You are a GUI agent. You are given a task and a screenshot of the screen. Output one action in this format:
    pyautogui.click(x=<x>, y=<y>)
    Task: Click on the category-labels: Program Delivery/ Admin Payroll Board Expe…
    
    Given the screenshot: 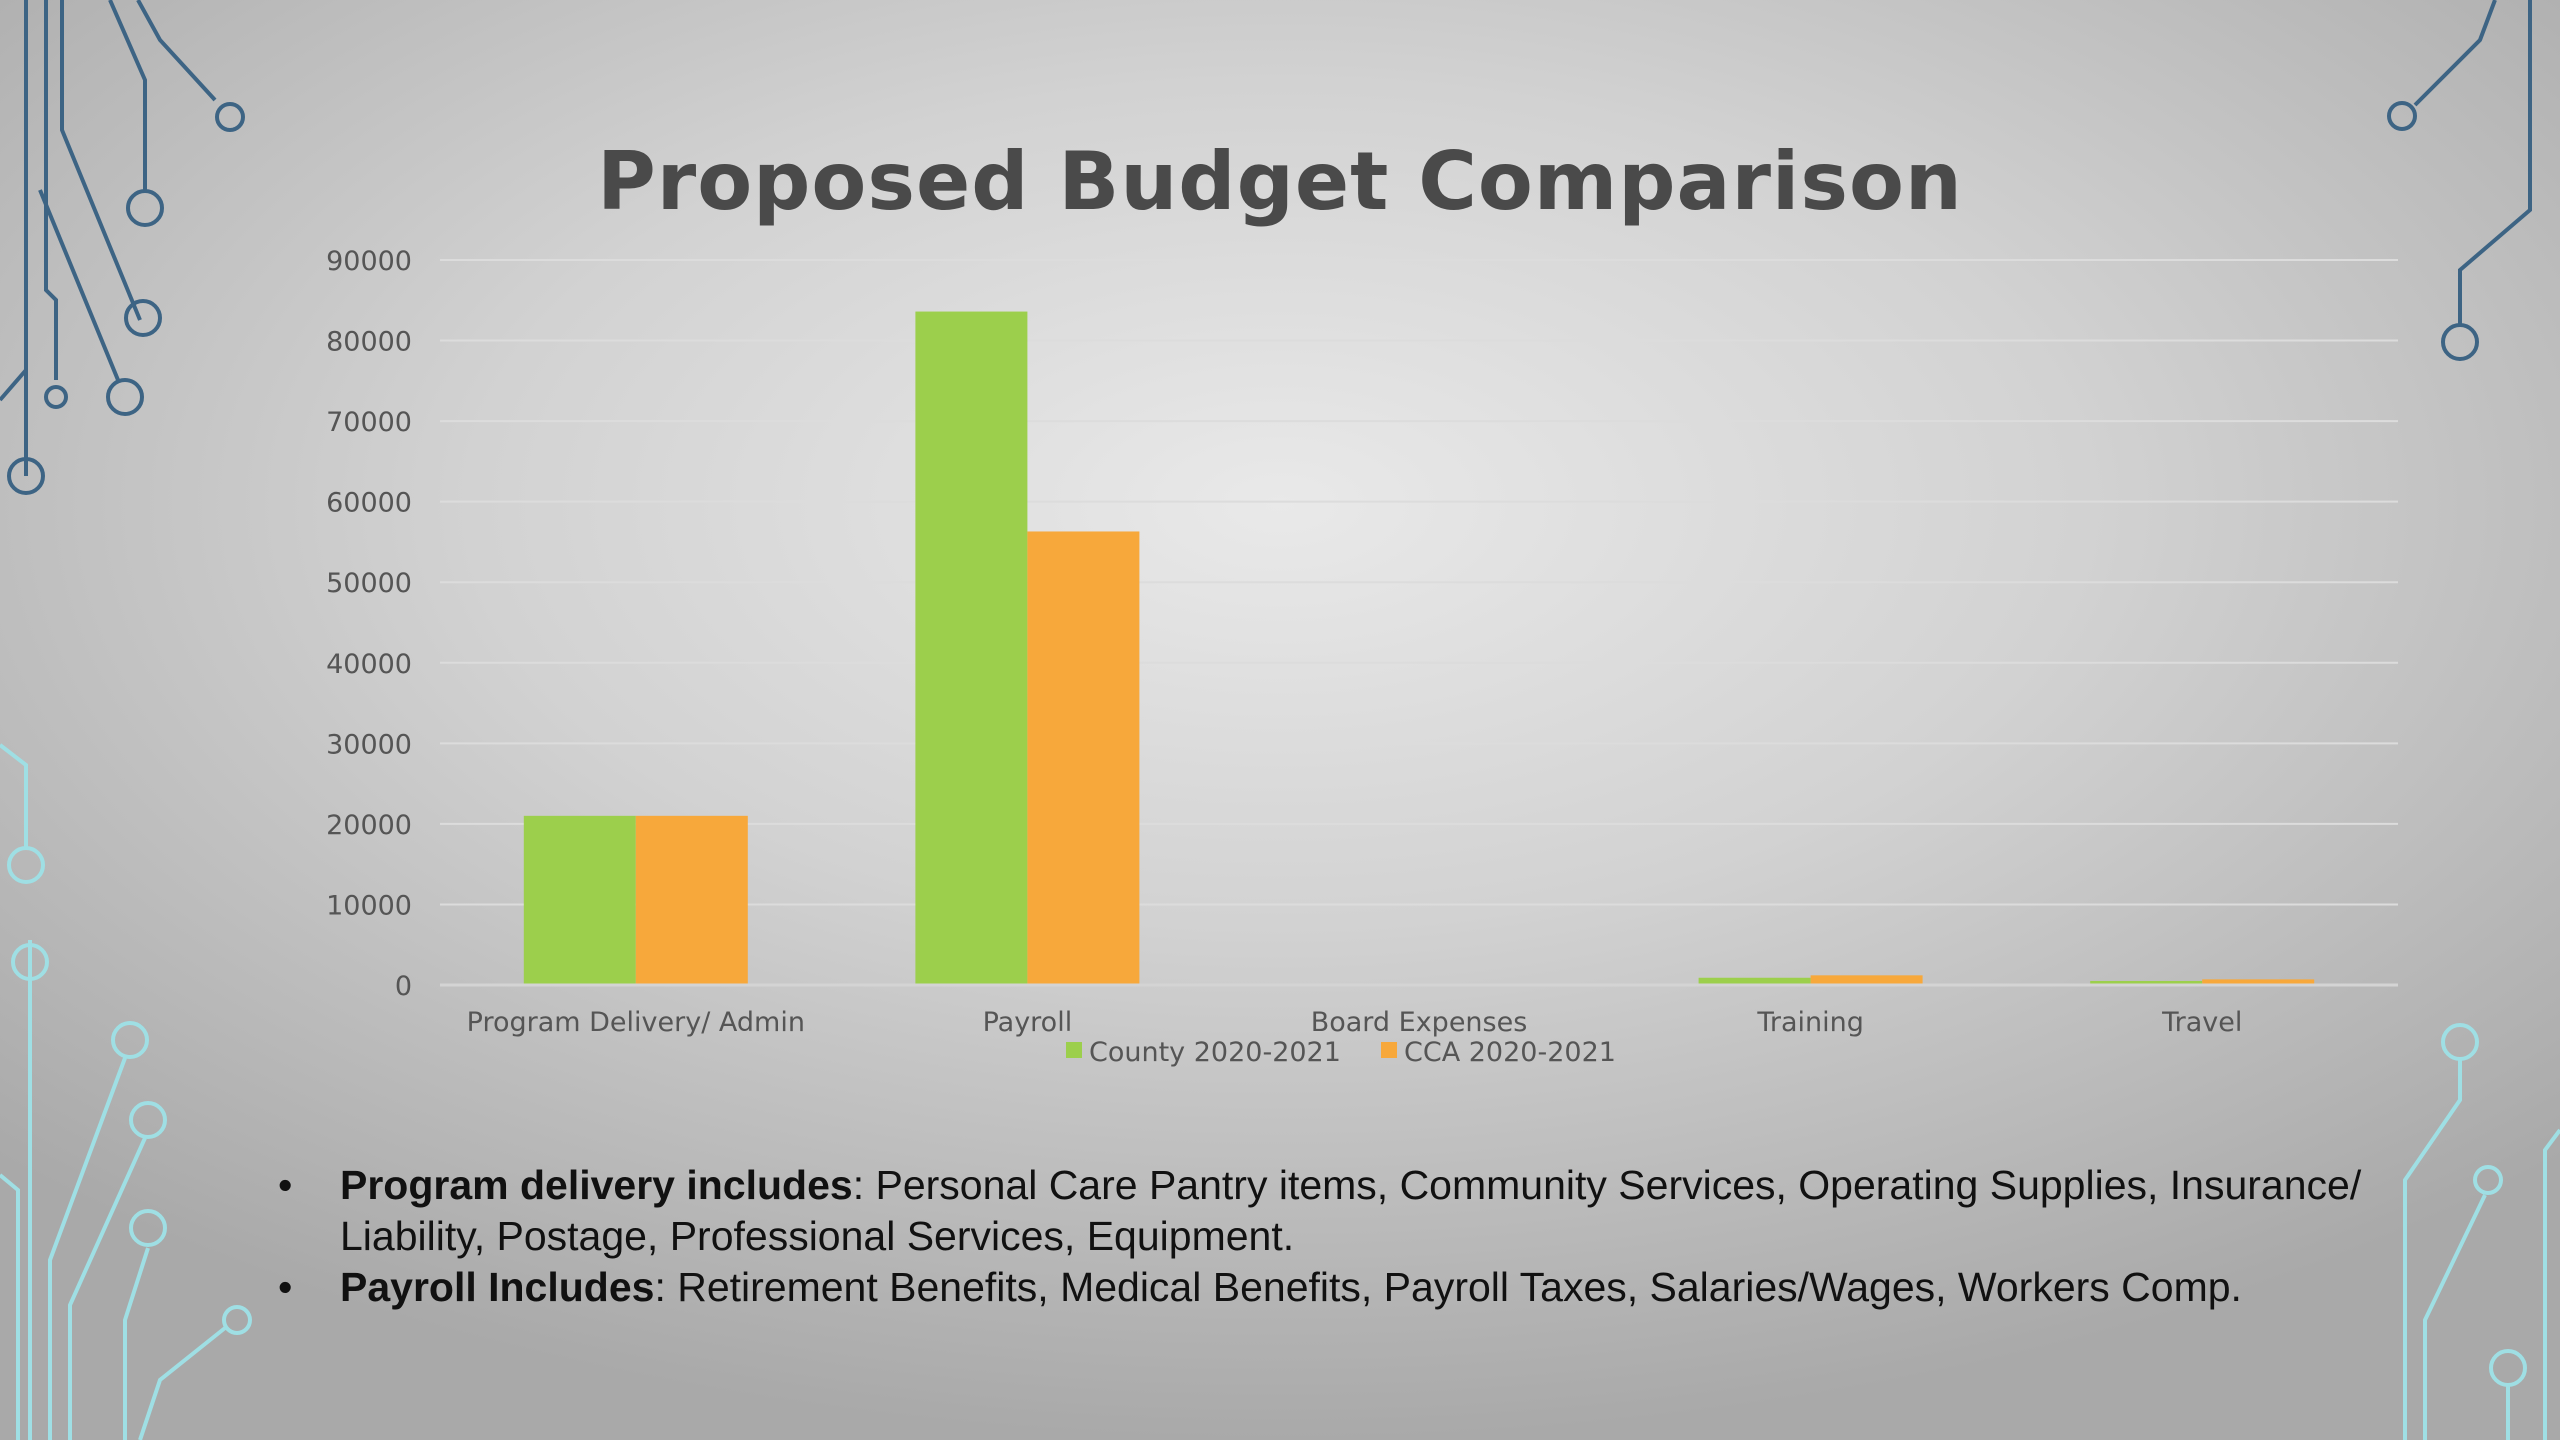 What is the action you would take?
    pyautogui.click(x=1355, y=1022)
    